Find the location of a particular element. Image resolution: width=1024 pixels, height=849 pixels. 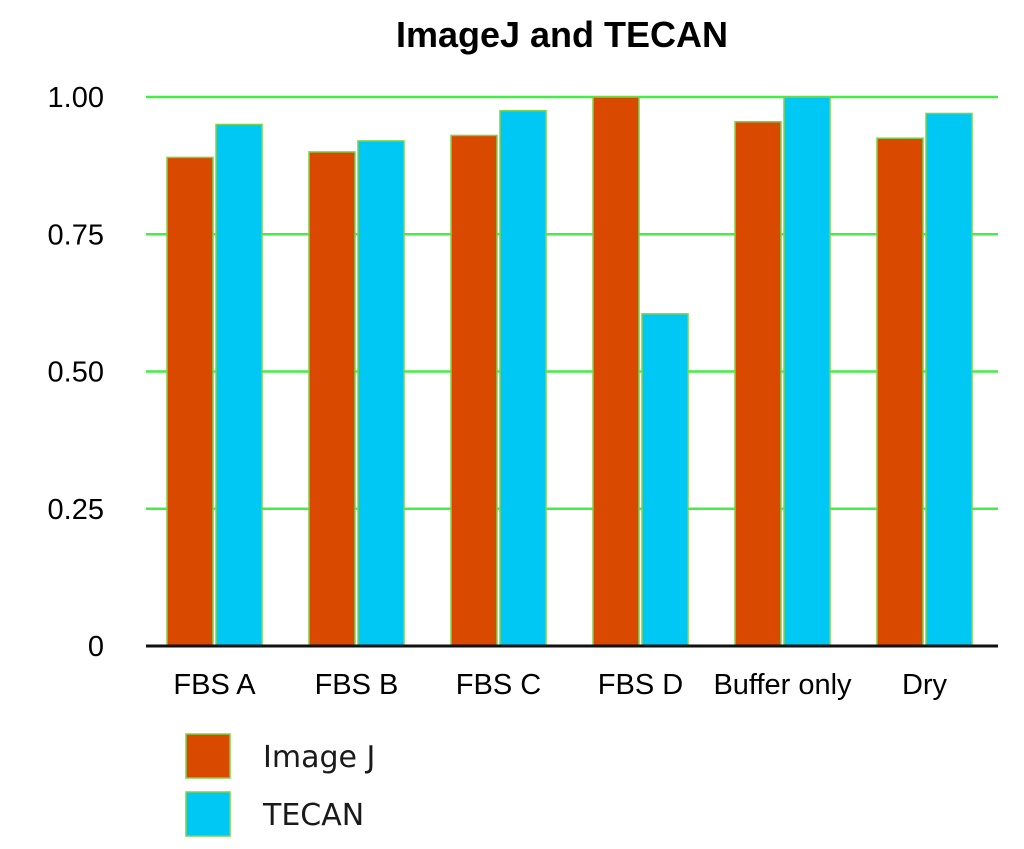

x-axis-tick-labels: FBS A FBS B FBS C FBS D Buffer only Dry is located at coordinates (560, 685).